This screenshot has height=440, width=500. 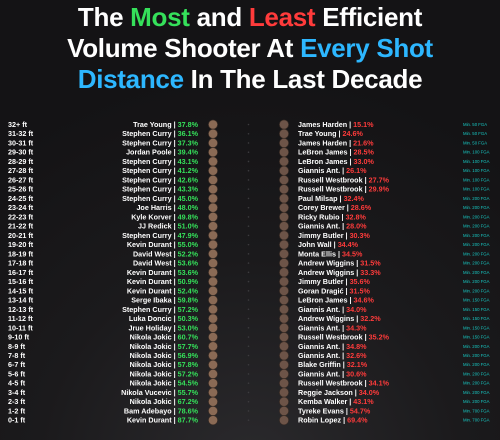 What do you see at coordinates (476, 309) in the screenshot?
I see `min-attempts-label: Min. 150 FGA` at bounding box center [476, 309].